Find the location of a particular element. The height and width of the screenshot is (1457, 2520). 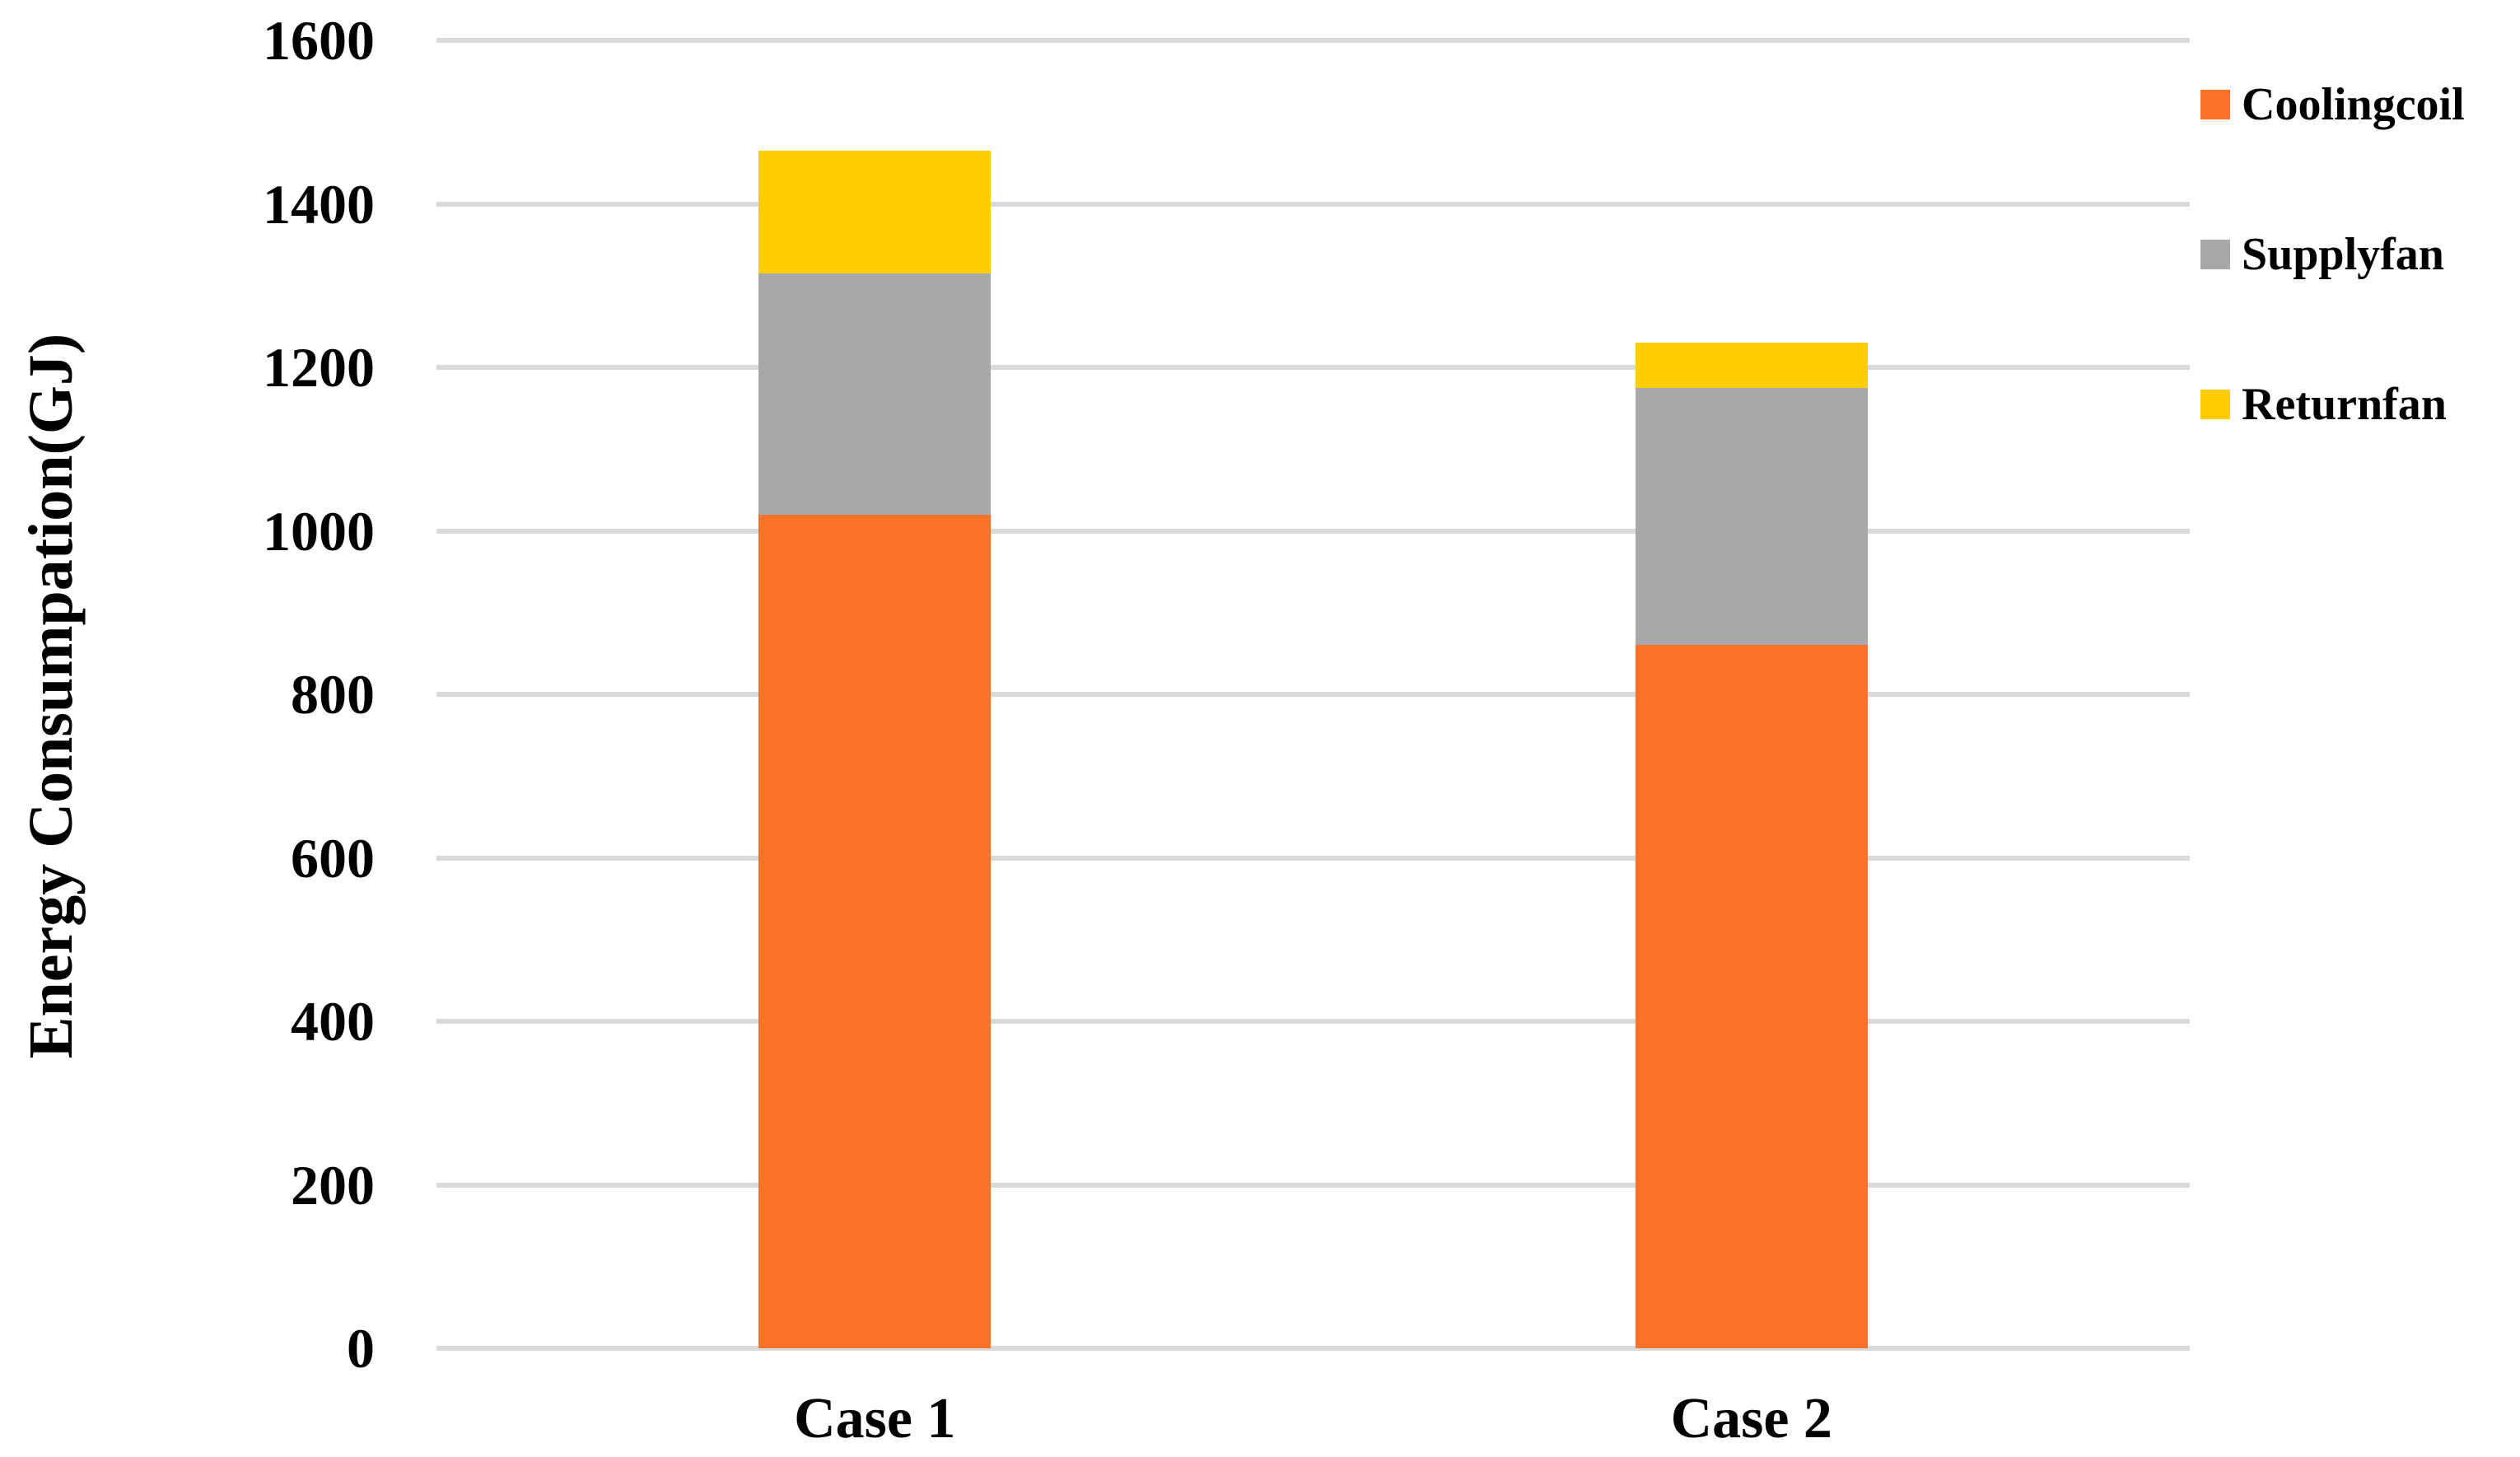

x-label-case-2: Case 2 is located at coordinates (1751, 1418).